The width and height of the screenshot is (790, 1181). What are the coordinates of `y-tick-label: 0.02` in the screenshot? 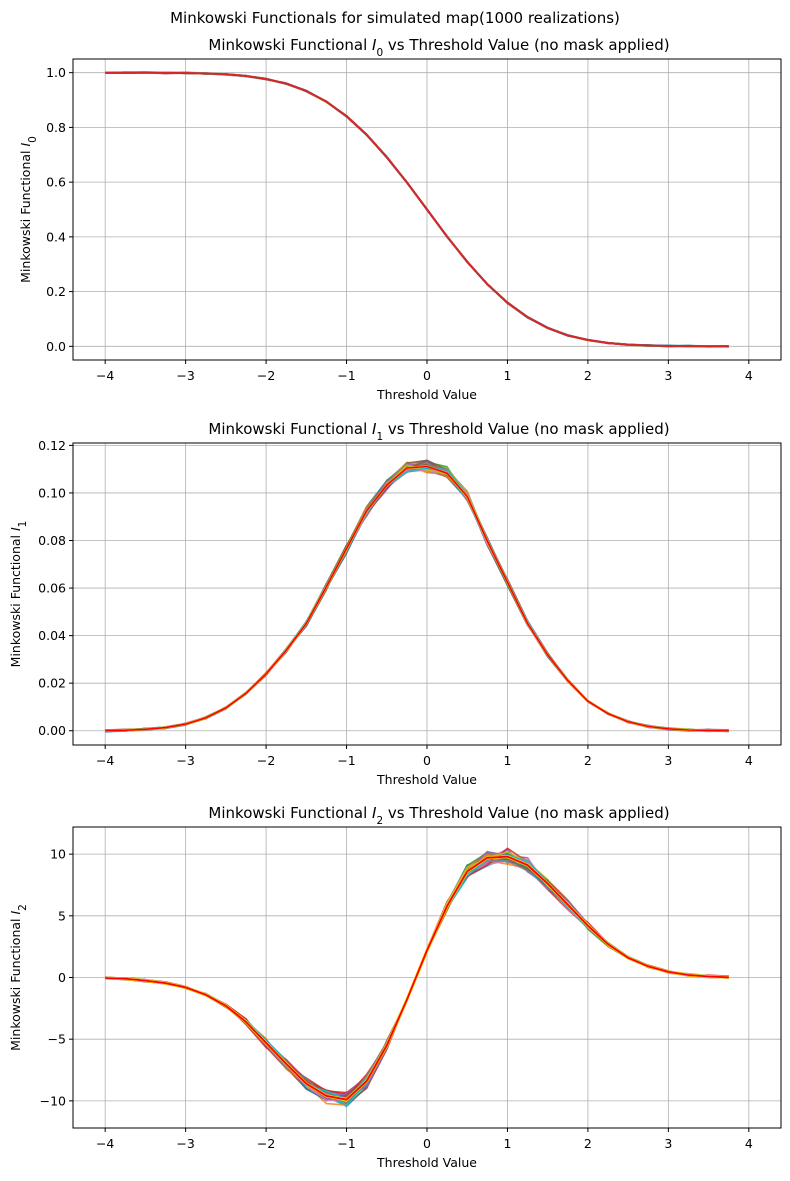 It's located at (52, 683).